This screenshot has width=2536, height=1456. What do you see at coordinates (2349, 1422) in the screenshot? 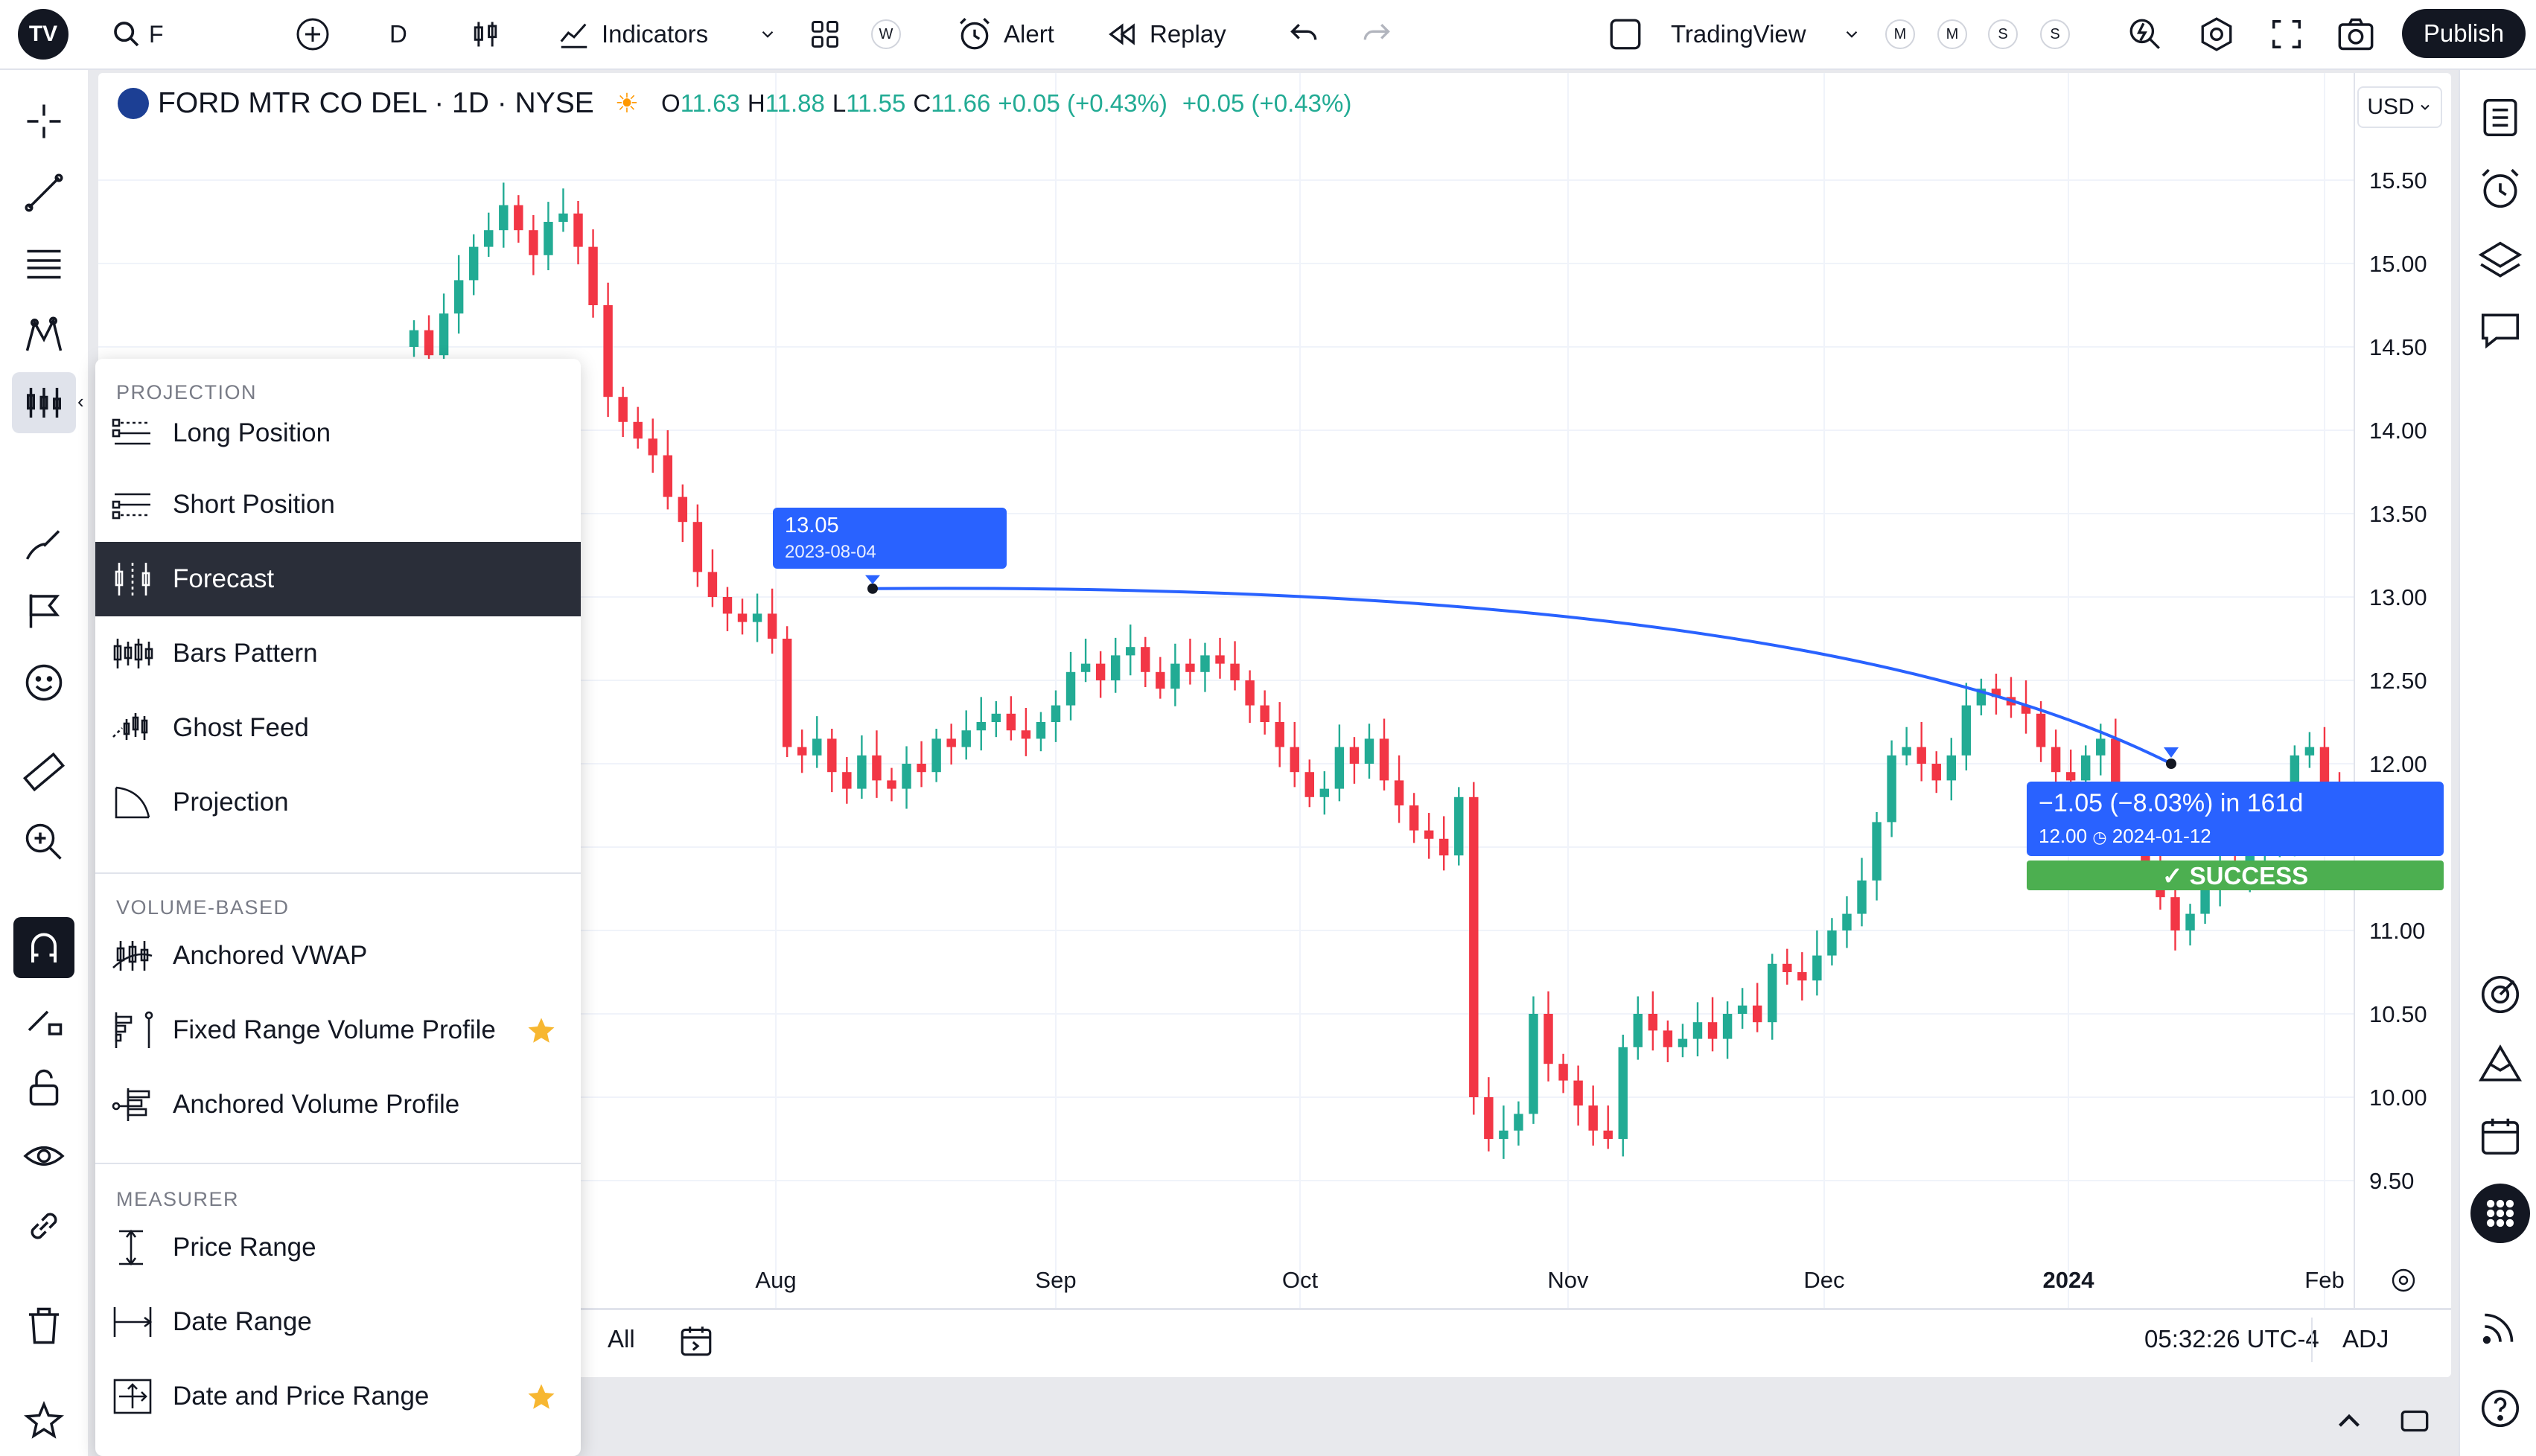
I see `collapse-panel-button` at bounding box center [2349, 1422].